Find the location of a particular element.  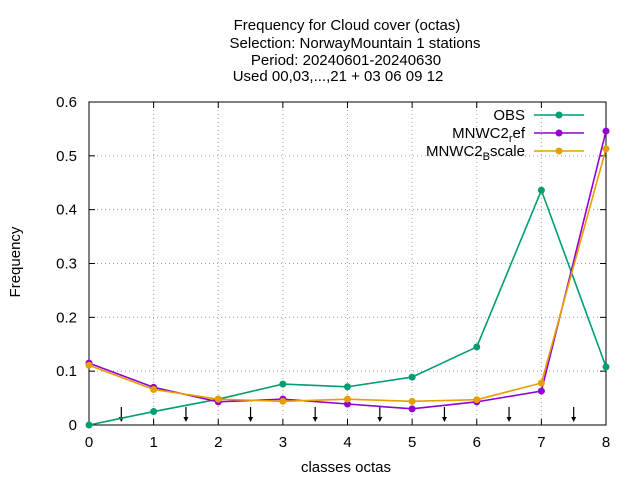

x-tick-label: 7 is located at coordinates (541, 442).